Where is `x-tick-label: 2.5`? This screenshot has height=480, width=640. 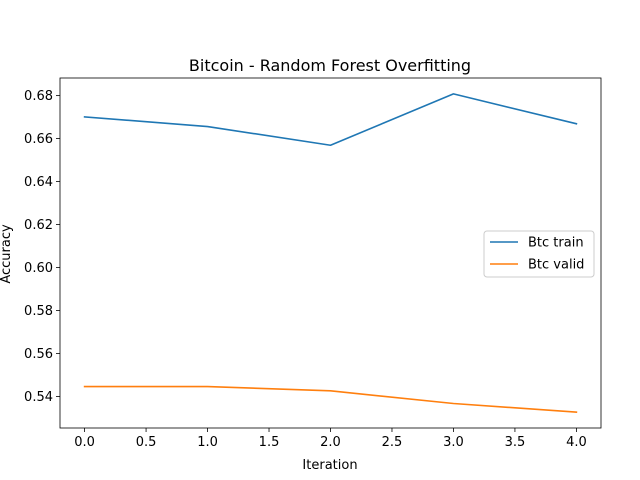 x-tick-label: 2.5 is located at coordinates (392, 442).